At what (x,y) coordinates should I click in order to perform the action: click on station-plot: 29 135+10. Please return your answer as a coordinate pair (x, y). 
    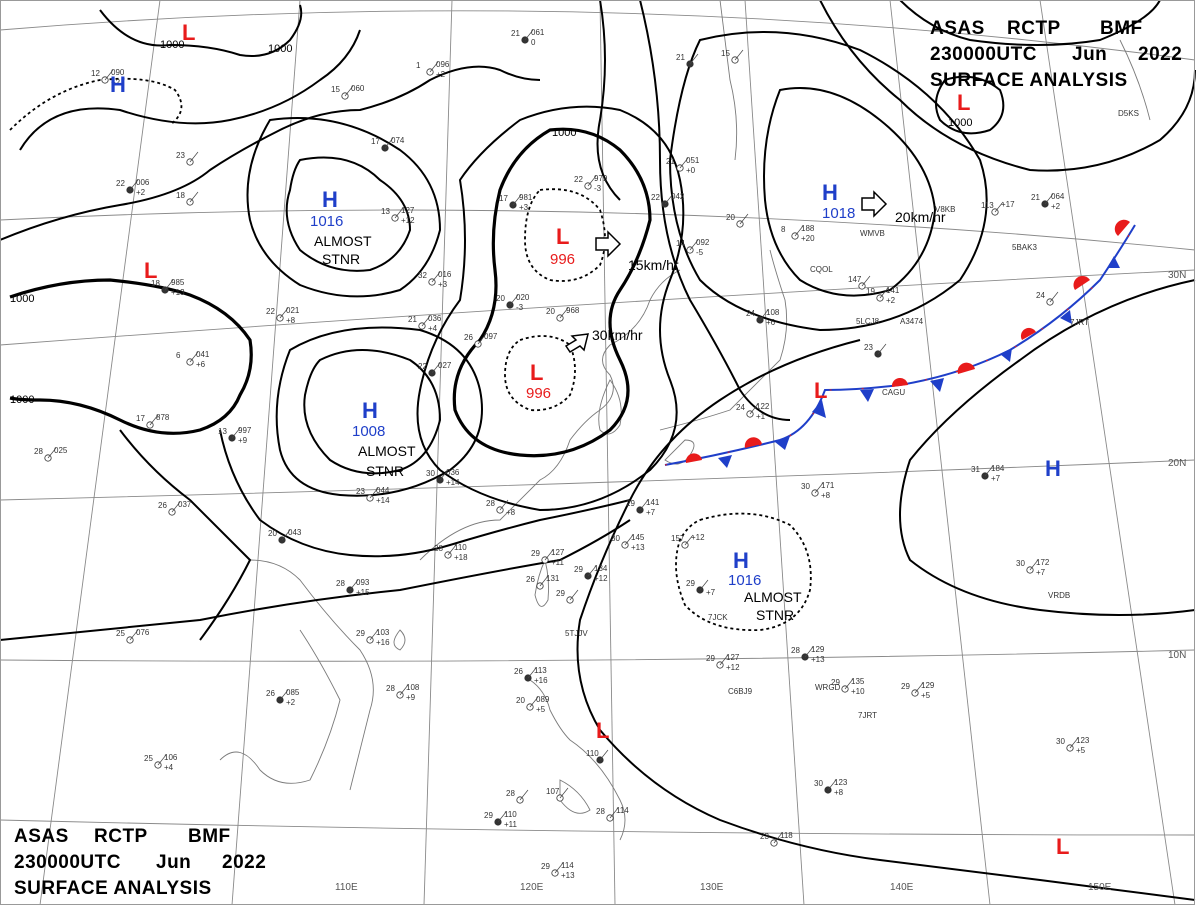
    Looking at the image, I should click on (848, 686).